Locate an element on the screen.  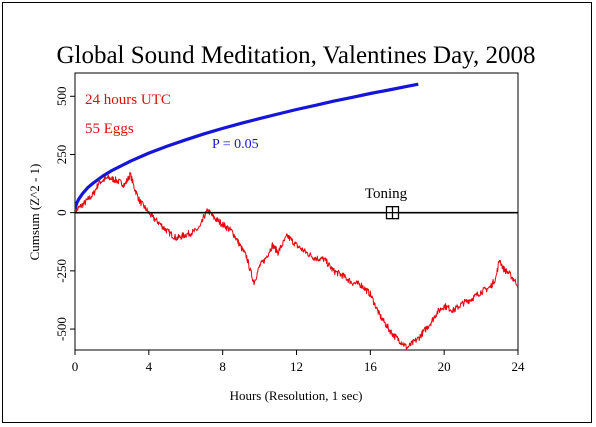
annotation-eggs: 55 Eggs is located at coordinates (109, 129).